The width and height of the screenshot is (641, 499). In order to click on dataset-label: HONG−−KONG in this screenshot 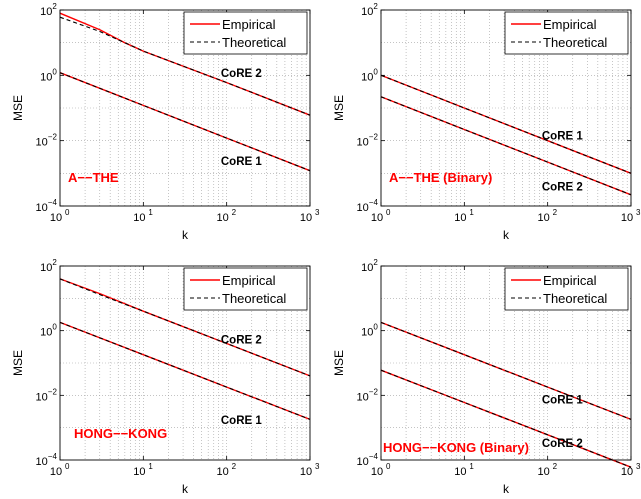, I will do `click(120, 433)`.